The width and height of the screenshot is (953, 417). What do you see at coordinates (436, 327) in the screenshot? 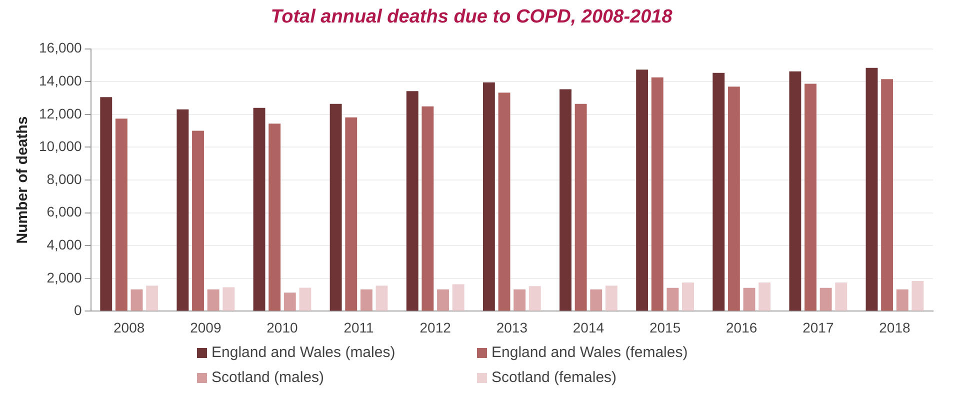
I see `x-tick-label: 2012` at bounding box center [436, 327].